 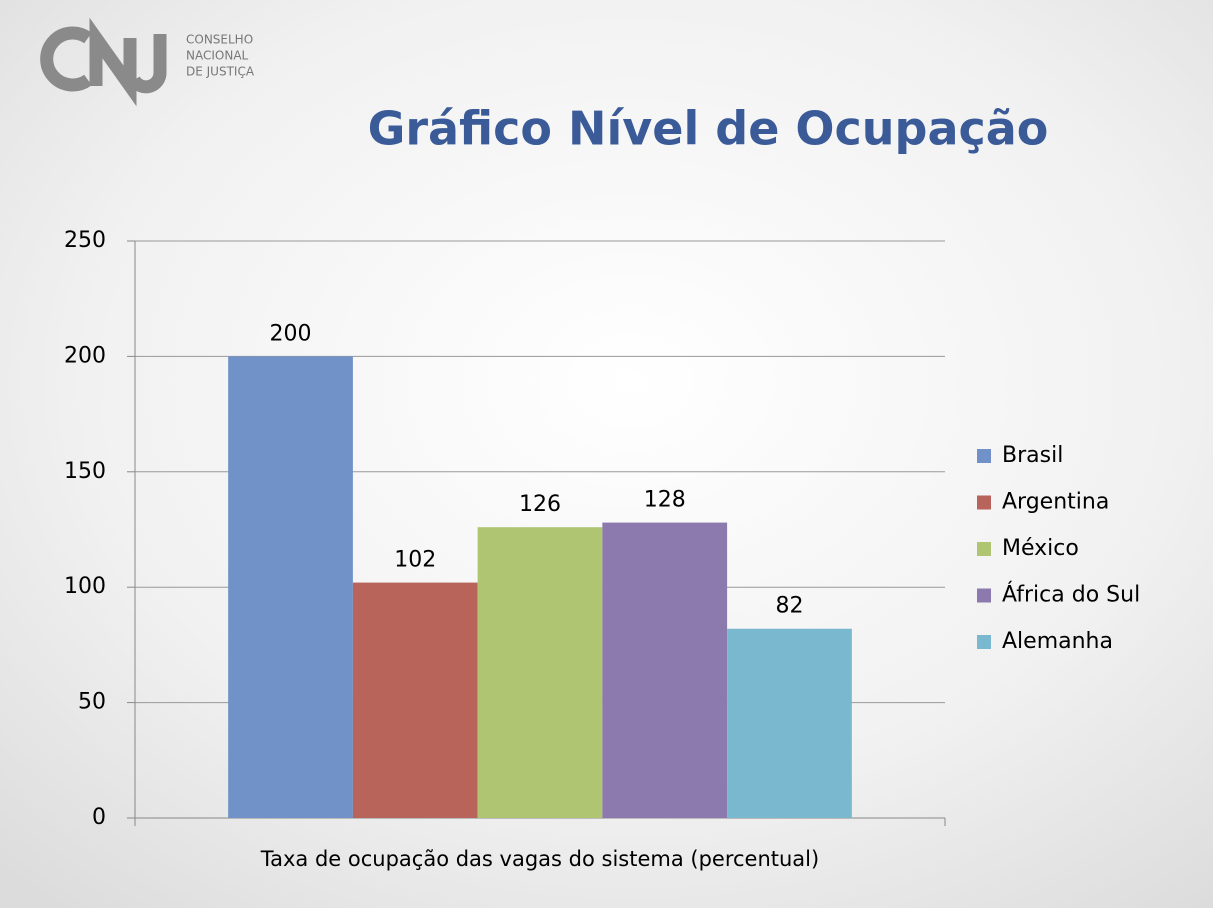 What do you see at coordinates (85, 471) in the screenshot?
I see `y-tick-label: 150` at bounding box center [85, 471].